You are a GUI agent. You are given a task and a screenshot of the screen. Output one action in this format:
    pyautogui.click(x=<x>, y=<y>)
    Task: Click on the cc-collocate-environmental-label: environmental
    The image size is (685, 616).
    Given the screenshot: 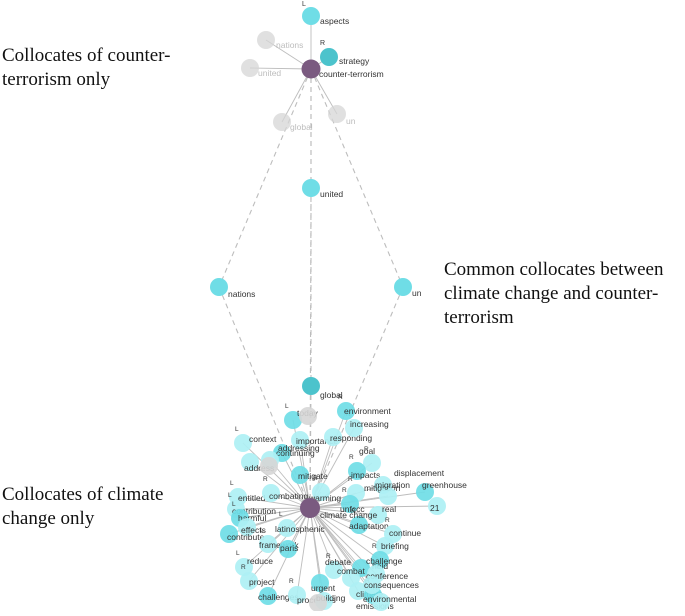 What is the action you would take?
    pyautogui.click(x=390, y=599)
    